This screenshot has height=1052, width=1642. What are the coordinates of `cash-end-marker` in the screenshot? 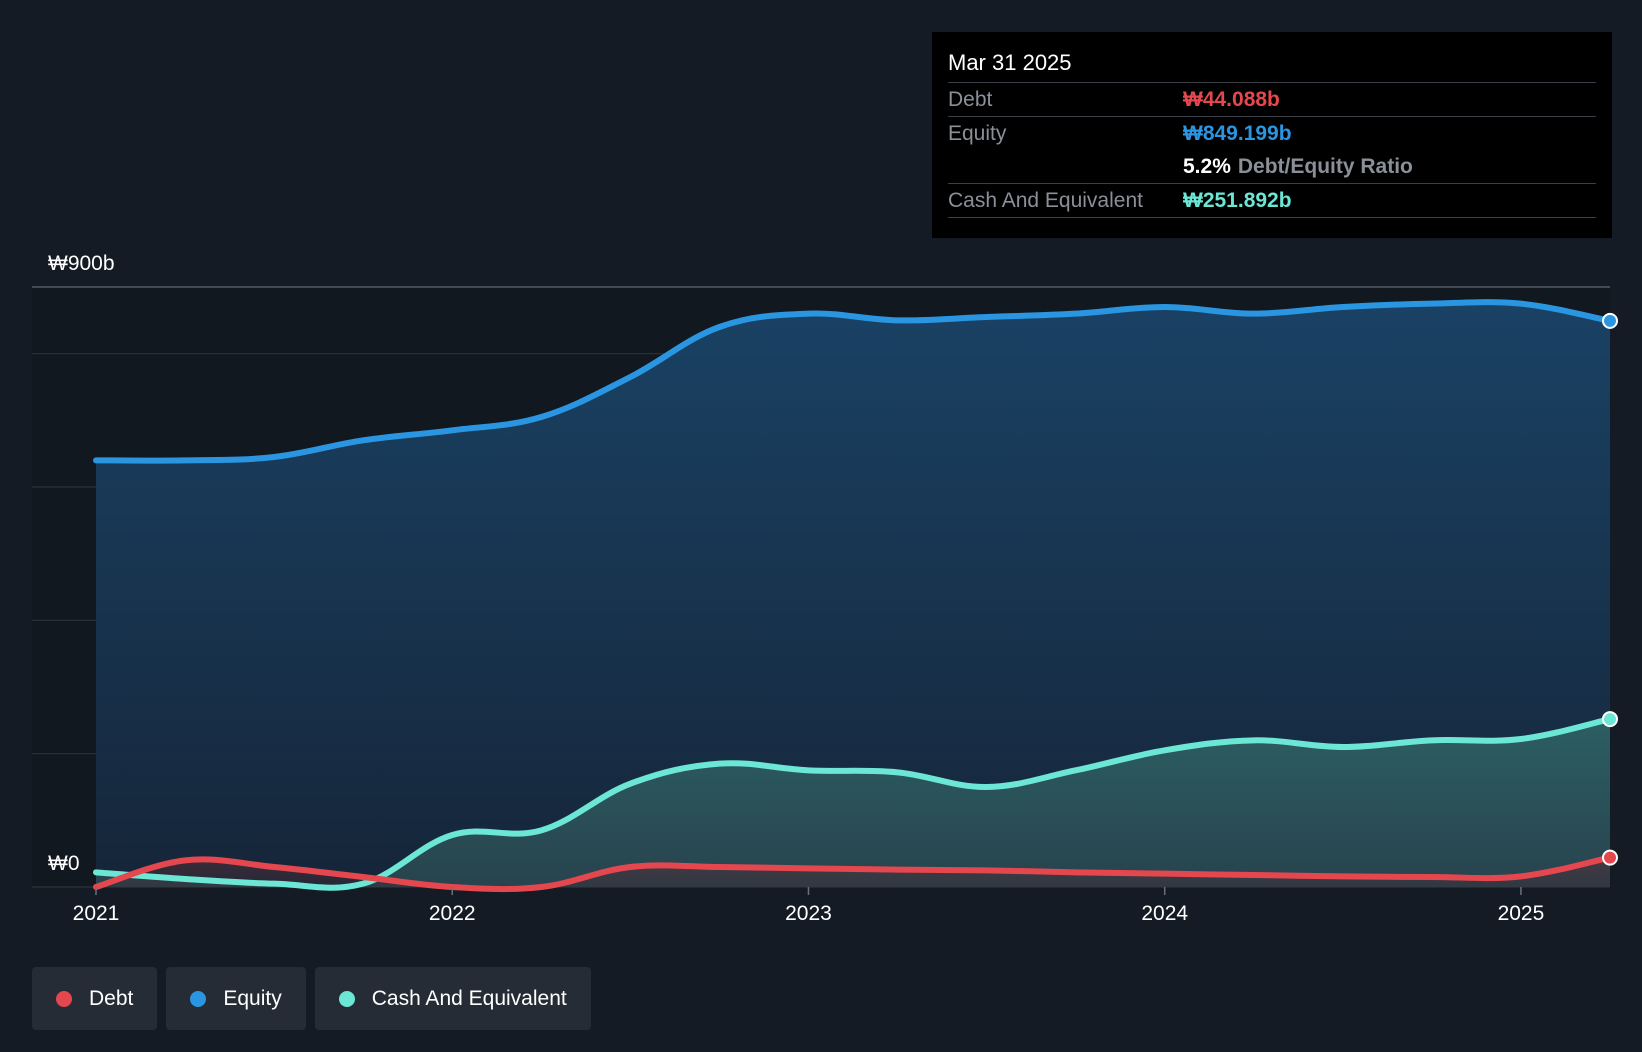 It's located at (1610, 719).